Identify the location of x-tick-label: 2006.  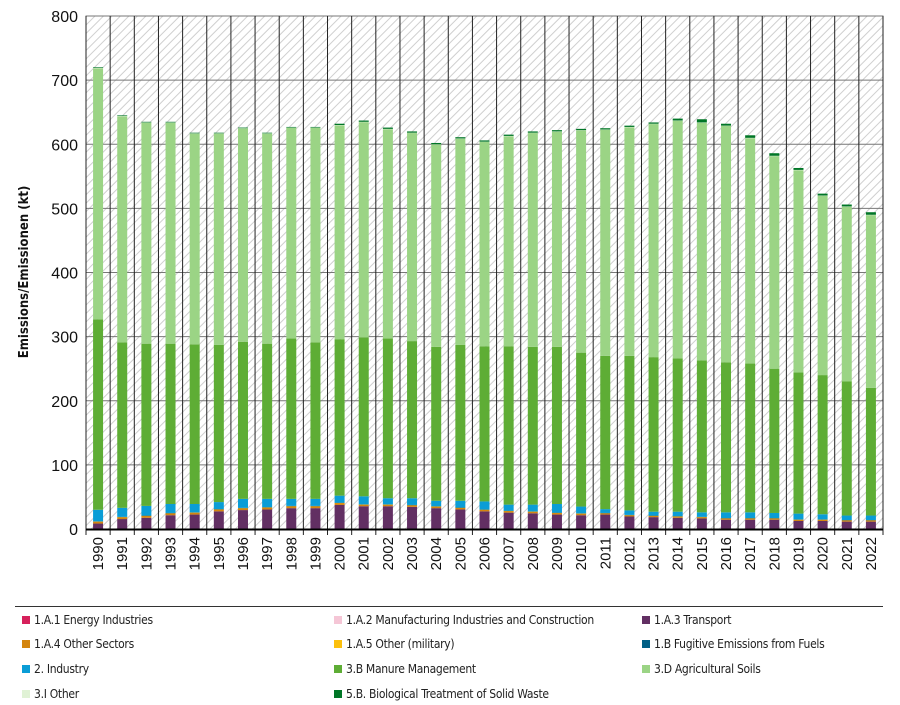
(485, 553).